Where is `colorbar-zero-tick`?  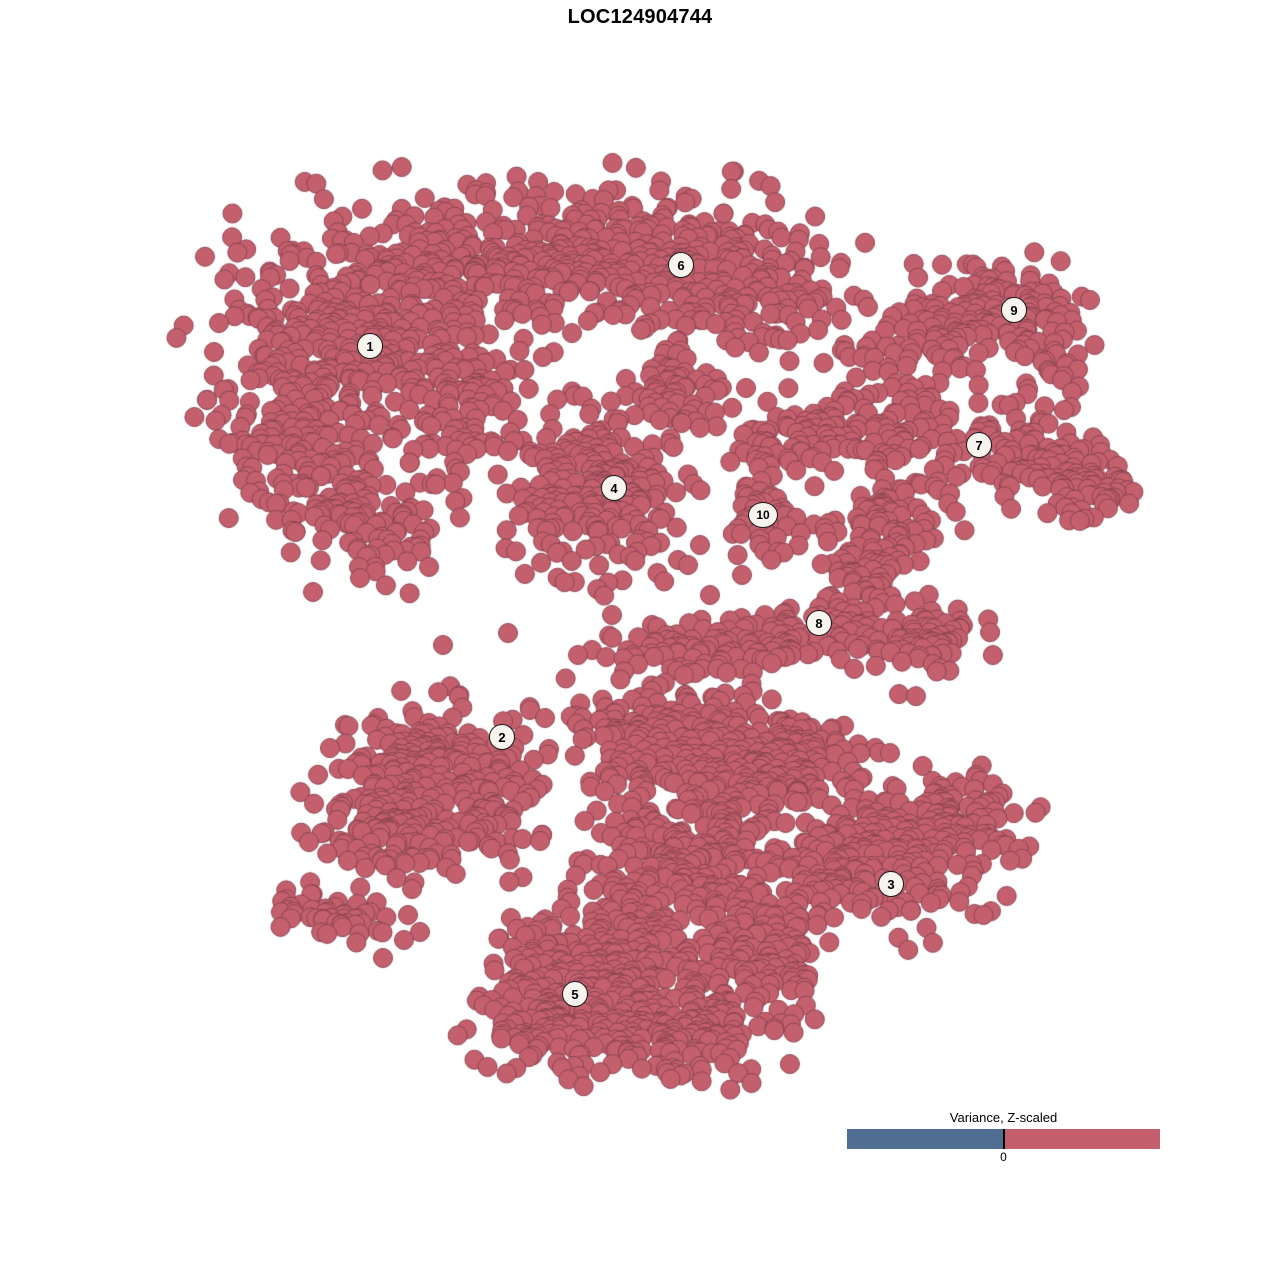 colorbar-zero-tick is located at coordinates (1003, 1139).